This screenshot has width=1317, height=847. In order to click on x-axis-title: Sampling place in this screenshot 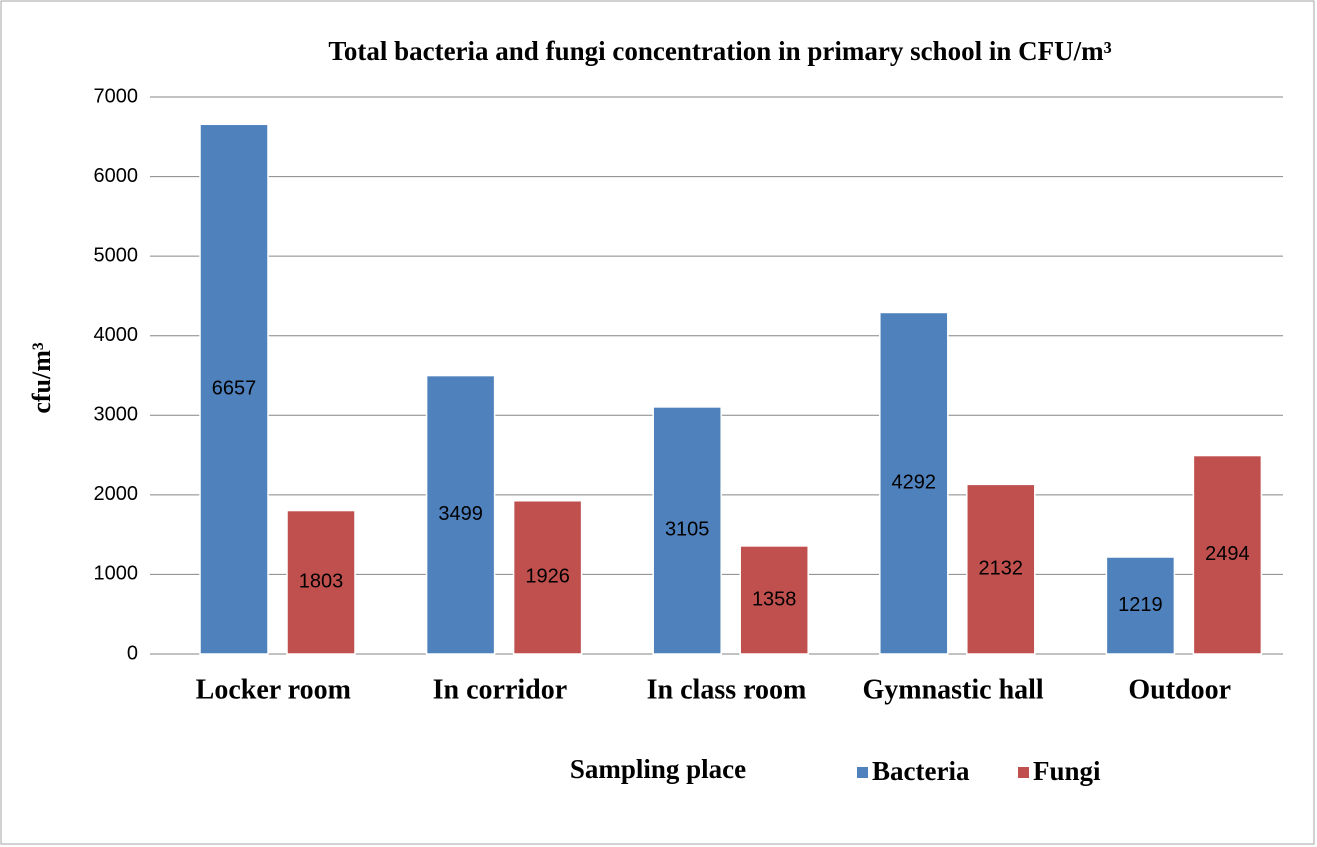, I will do `click(658, 769)`.